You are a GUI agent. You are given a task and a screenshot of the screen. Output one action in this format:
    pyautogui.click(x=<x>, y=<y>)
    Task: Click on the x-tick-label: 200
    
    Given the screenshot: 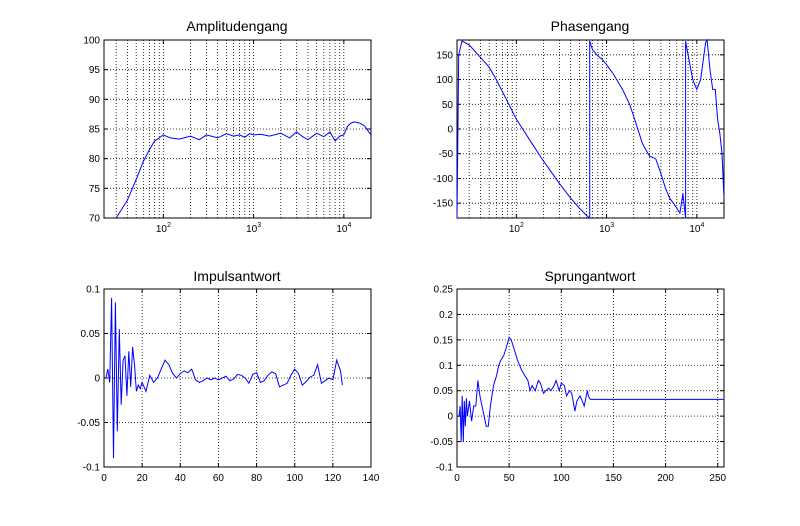 What is the action you would take?
    pyautogui.click(x=665, y=478)
    